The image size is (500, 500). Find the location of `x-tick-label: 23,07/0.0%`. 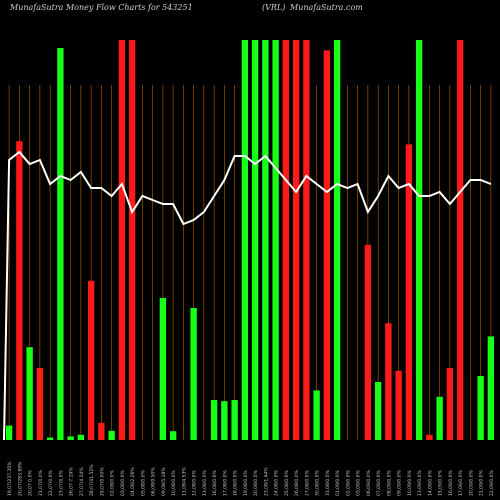

x-tick-label: 23,07/0.0% is located at coordinates (61, 482).